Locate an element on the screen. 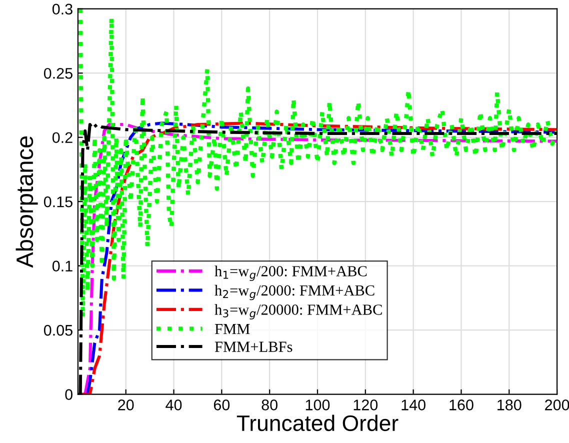 This screenshot has width=569, height=443. x-tick-label: 100 is located at coordinates (318, 405).